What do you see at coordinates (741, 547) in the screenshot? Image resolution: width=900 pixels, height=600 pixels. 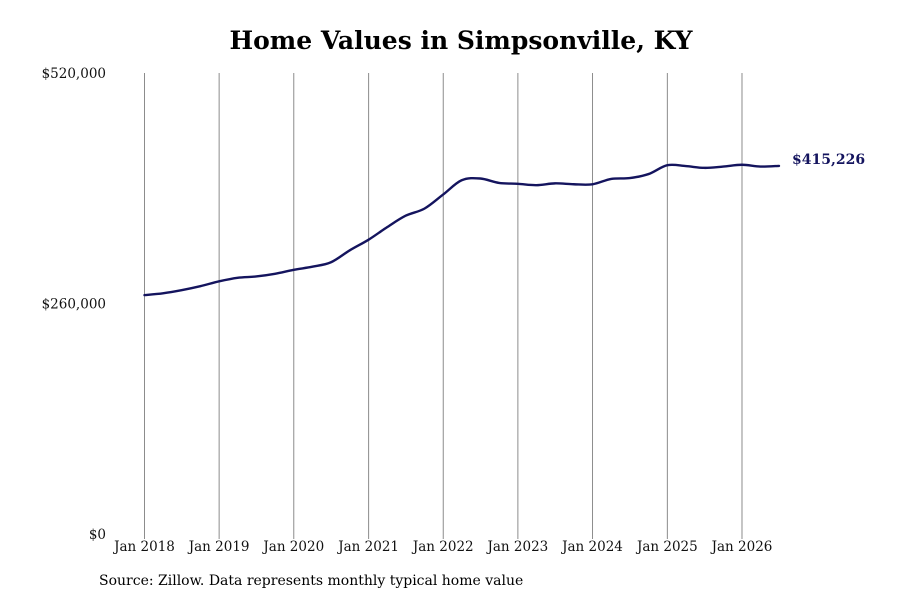 I see `x-tick-label-8: Jan 2026` at bounding box center [741, 547].